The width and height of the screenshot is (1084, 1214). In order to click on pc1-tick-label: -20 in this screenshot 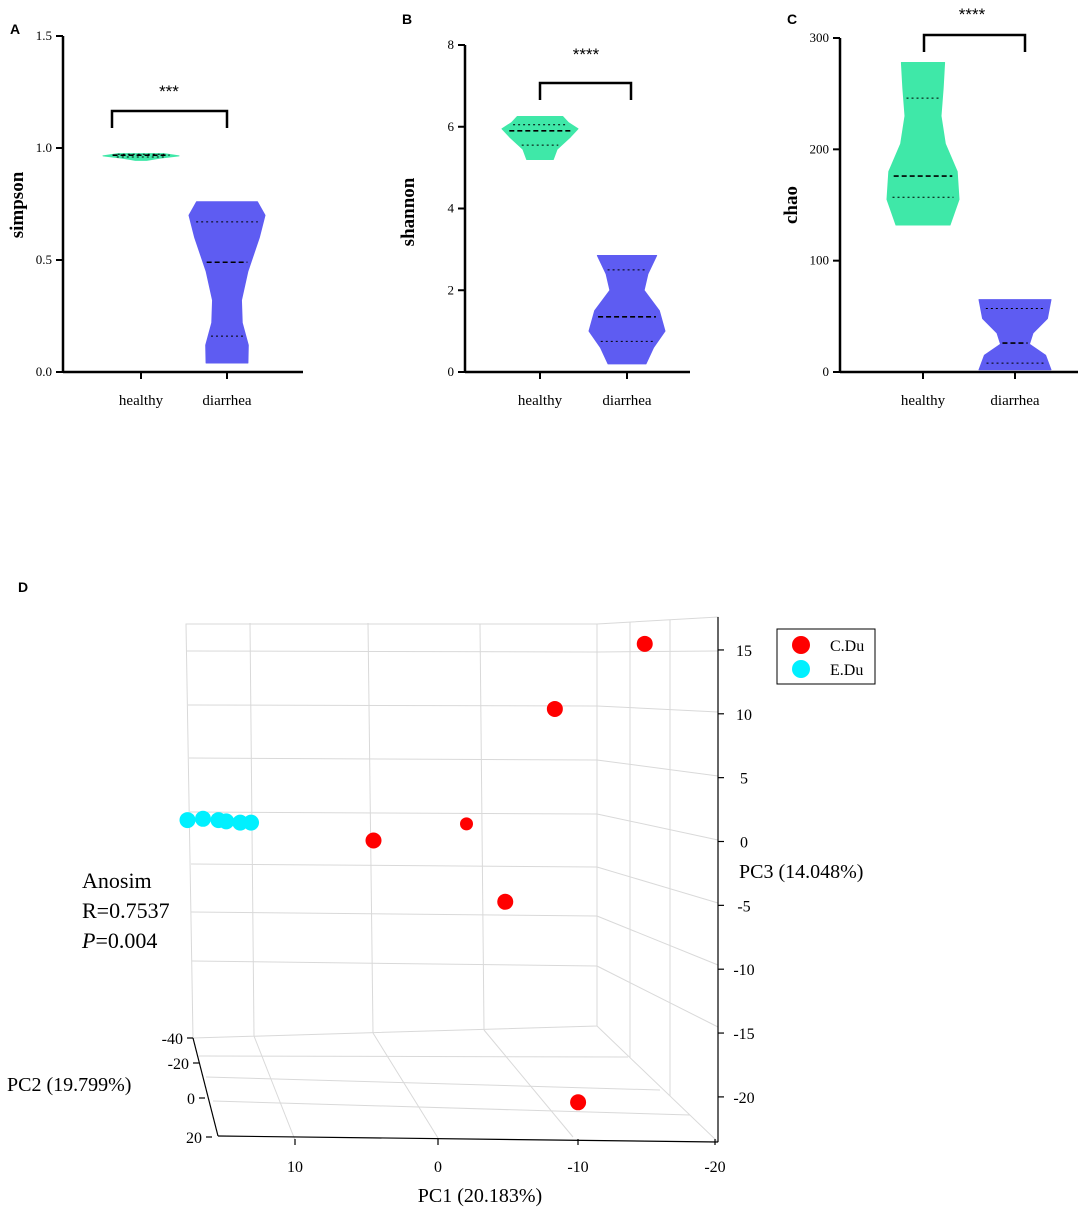, I will do `click(714, 1167)`.